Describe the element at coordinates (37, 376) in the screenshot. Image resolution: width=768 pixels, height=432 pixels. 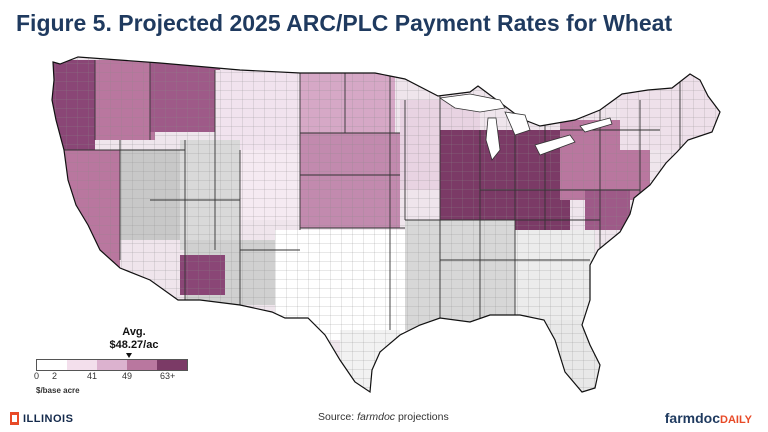
I see `legend-tick-0: 0` at that location.